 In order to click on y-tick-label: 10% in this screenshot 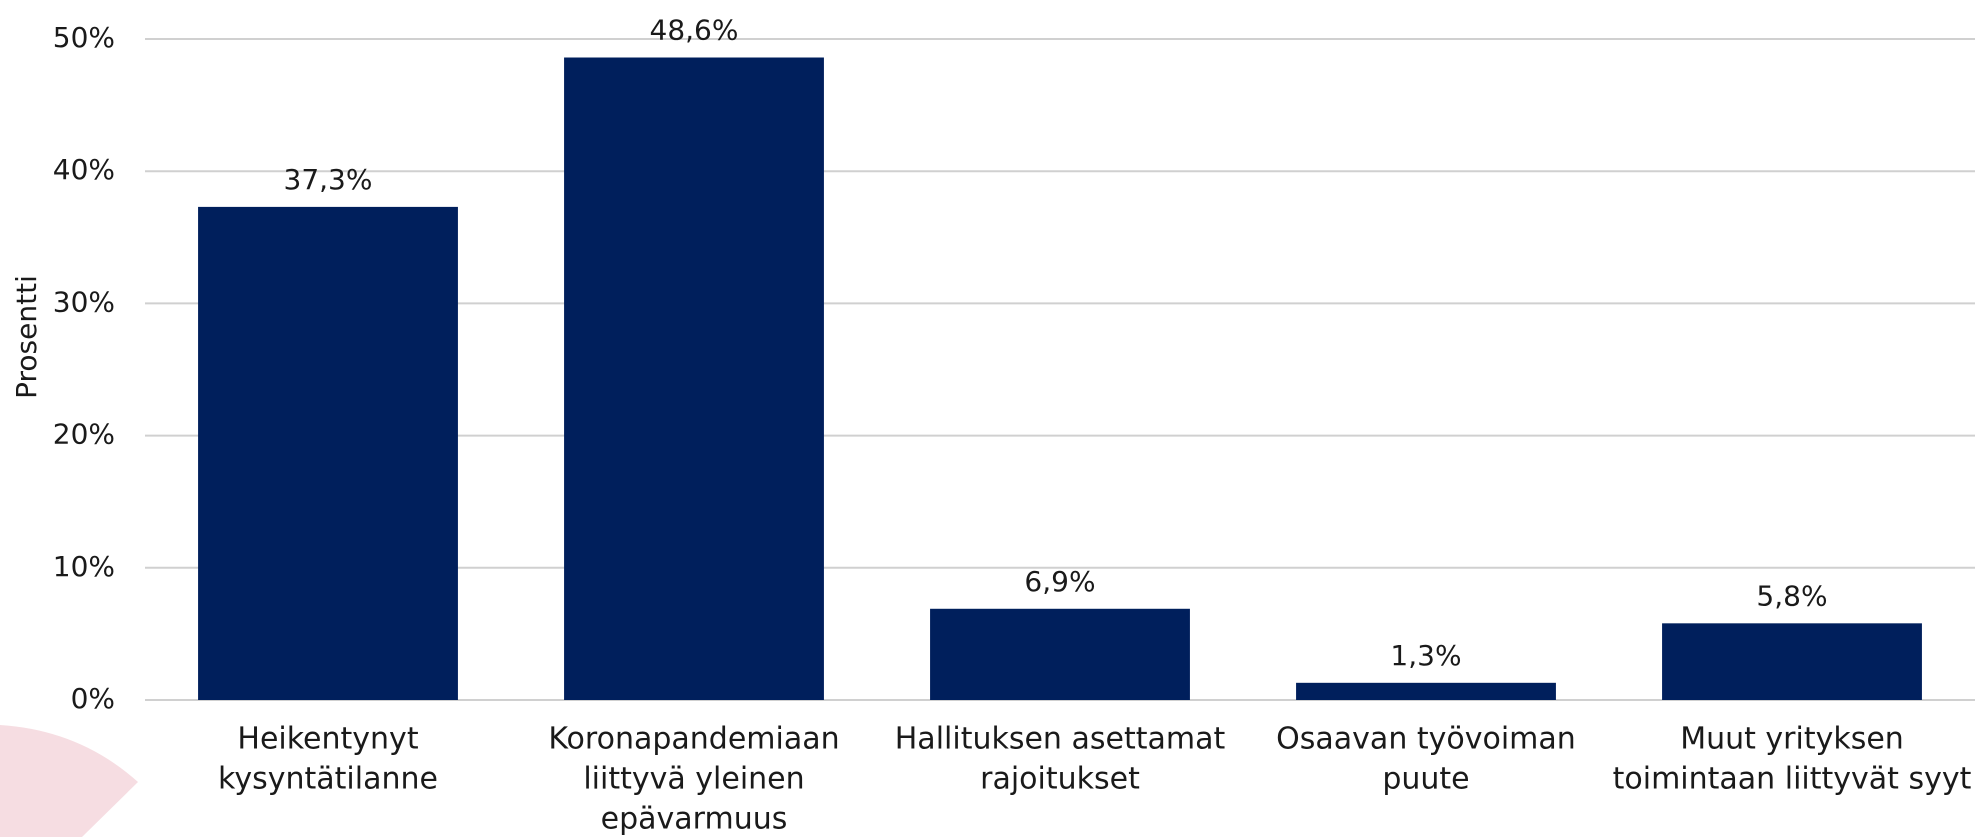, I will do `click(84, 566)`.